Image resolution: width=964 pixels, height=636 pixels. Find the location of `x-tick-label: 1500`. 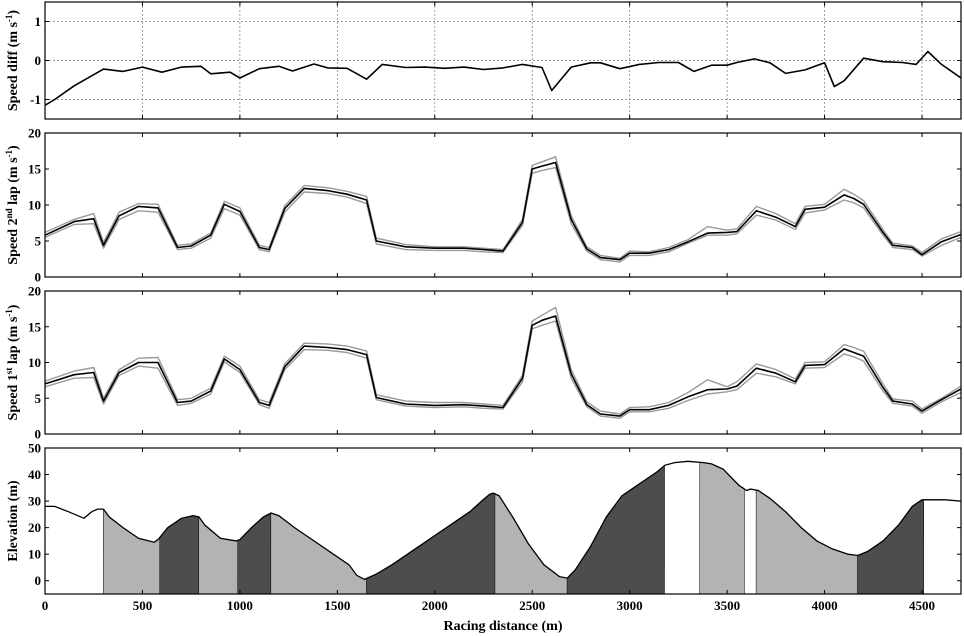

x-tick-label: 1500 is located at coordinates (337, 605).